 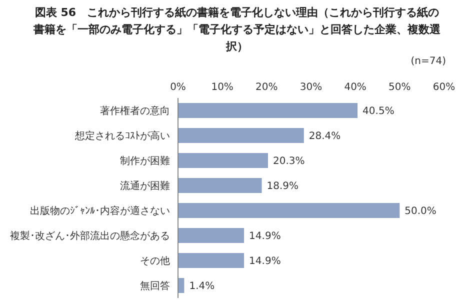 I want to click on y-tick-label: 複製･改ざん･外部流出の懸念がある, so click(x=90, y=236).